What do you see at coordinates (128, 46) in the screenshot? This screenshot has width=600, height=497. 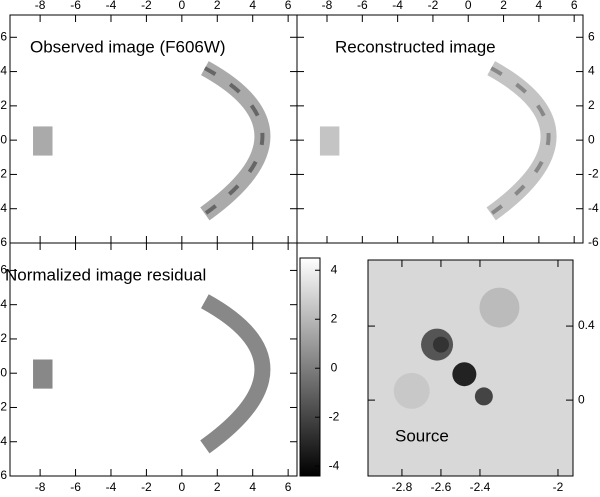 I see `panel-title: Observed image (F606W)` at bounding box center [128, 46].